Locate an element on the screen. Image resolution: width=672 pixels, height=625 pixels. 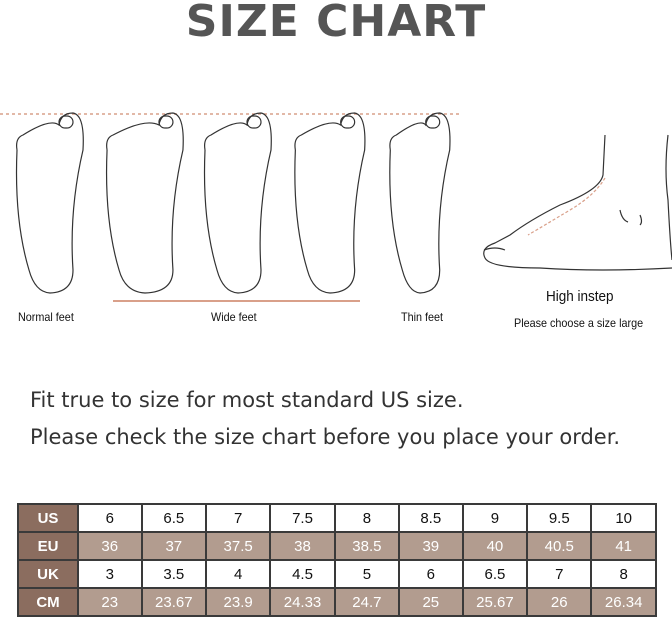
table-row-us: US 6 6.5 7 7.5 8 8.5 9 9.5 10 is located at coordinates (336, 518).